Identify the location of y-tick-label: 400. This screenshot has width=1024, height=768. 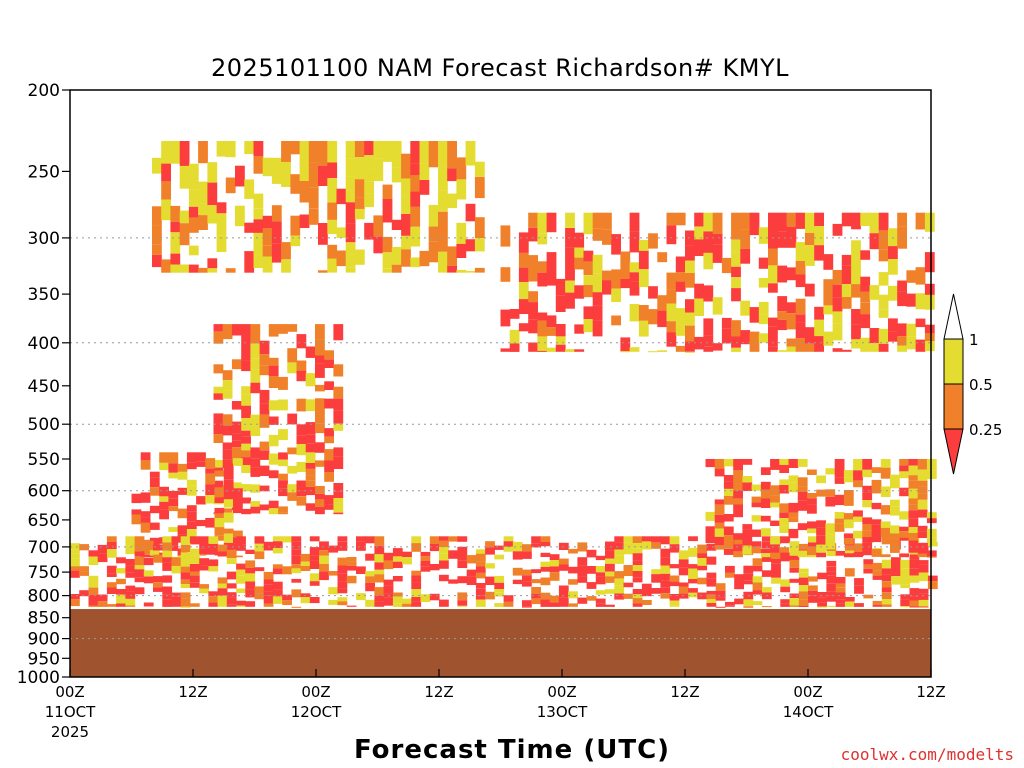
(44, 344).